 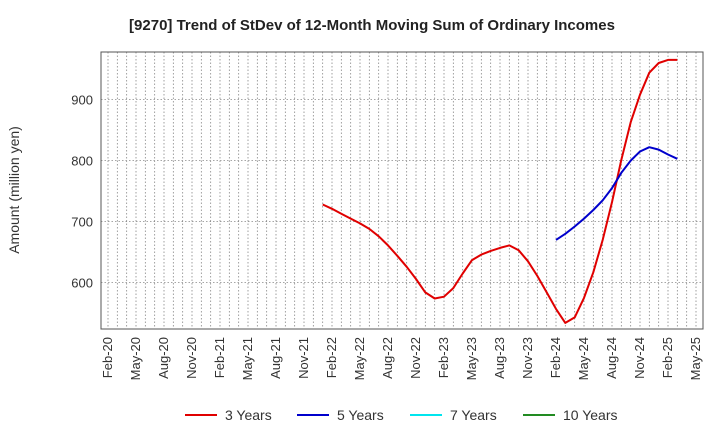 What do you see at coordinates (471, 358) in the screenshot?
I see `x-tick-label: May-23` at bounding box center [471, 358].